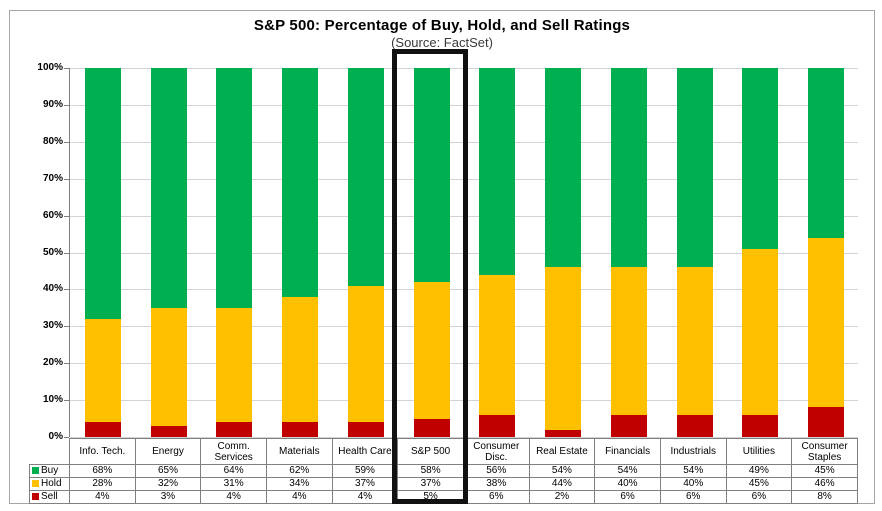 This screenshot has width=882, height=511. Describe the element at coordinates (824, 497) in the screenshot. I see `value-cell: 8%` at that location.